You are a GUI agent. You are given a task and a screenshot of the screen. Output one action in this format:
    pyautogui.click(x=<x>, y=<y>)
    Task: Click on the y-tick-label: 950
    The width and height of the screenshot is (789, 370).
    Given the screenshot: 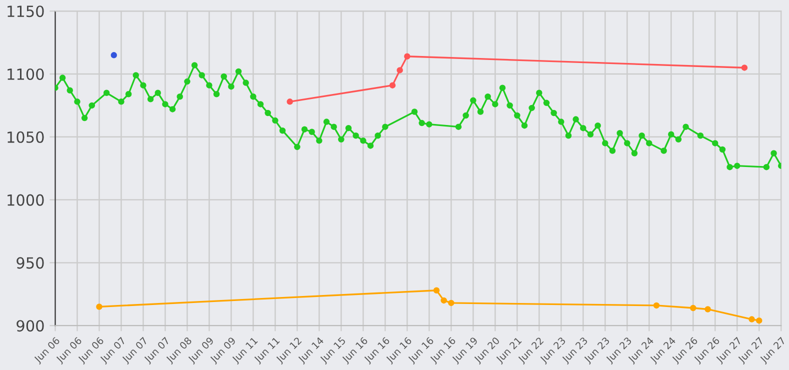 What is the action you would take?
    pyautogui.click(x=30, y=263)
    